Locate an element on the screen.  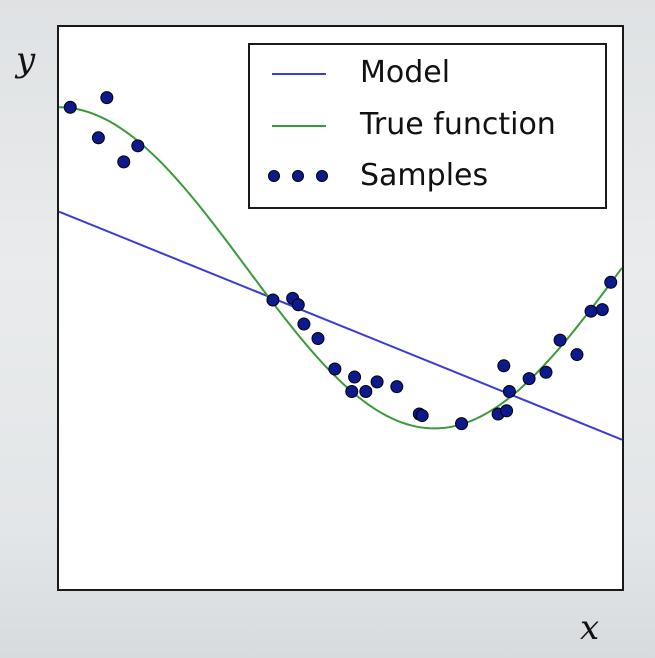
legend: Model True function Samples is located at coordinates (427, 126).